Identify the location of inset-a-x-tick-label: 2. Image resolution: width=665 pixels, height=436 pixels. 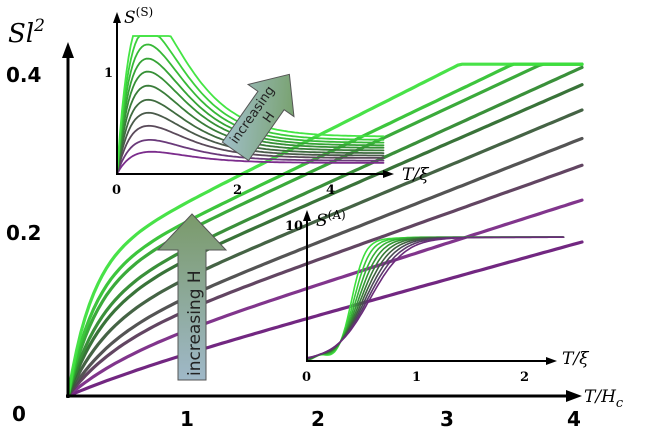
(524, 377).